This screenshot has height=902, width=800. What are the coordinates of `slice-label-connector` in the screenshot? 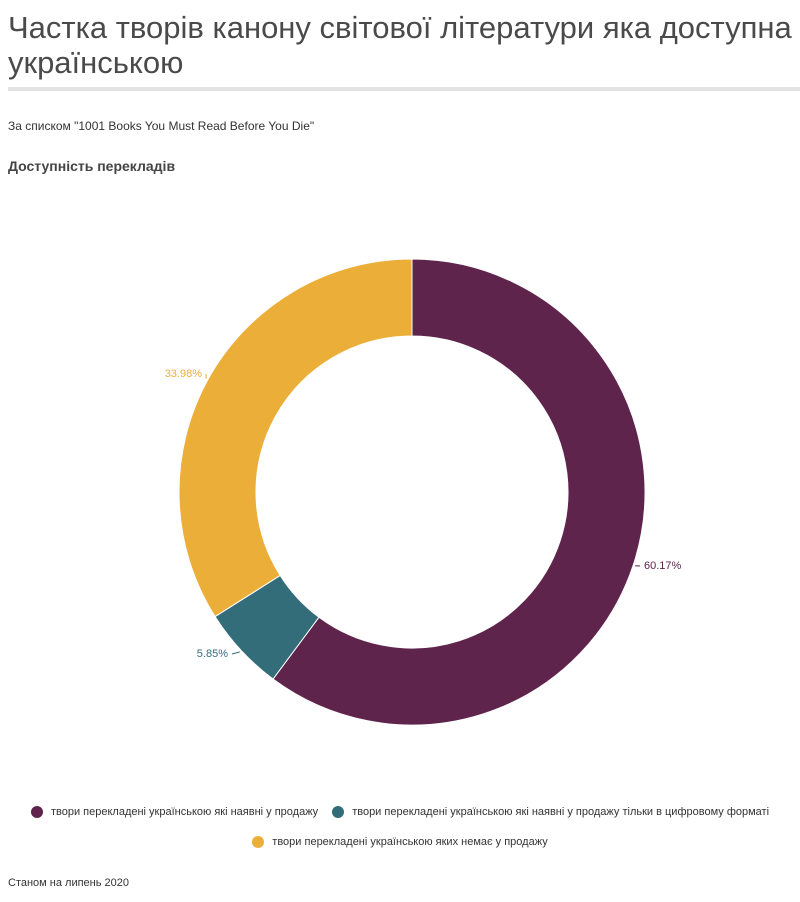 It's located at (235, 653).